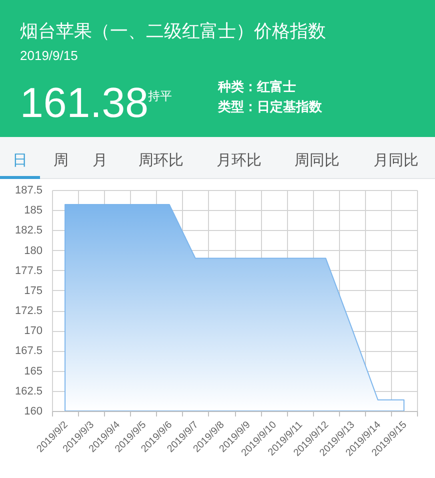  I want to click on text: 月同比, so click(396, 160).